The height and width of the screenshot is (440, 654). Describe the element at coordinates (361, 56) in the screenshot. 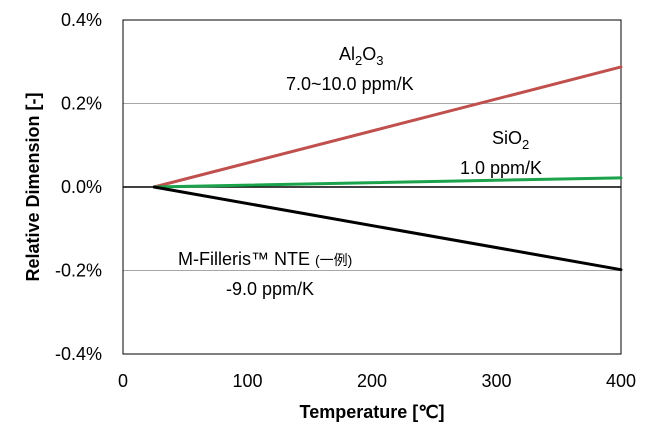

I see `al2o3-label: Al2O3` at that location.